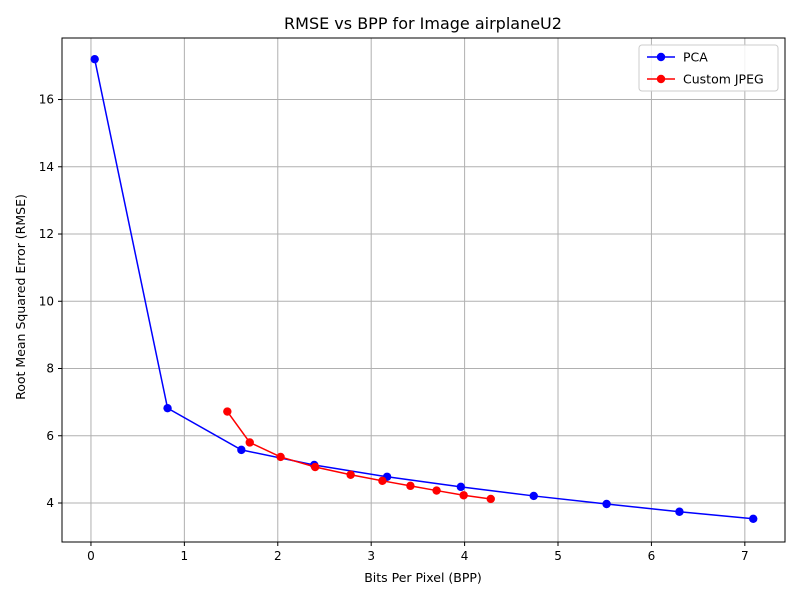 This screenshot has height=604, width=800. What do you see at coordinates (46, 167) in the screenshot?
I see `y-tick-label: 14` at bounding box center [46, 167].